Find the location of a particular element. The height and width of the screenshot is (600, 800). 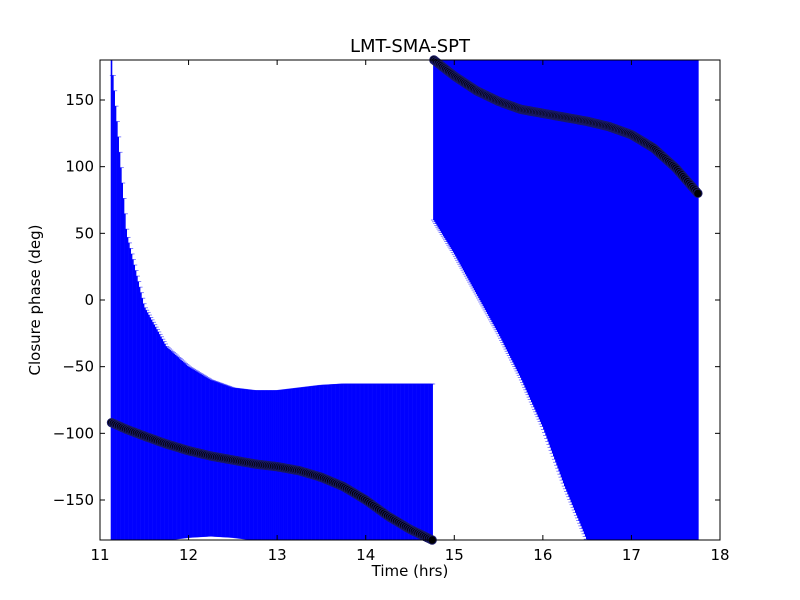

y-tick-label: 50 is located at coordinates (84, 233).